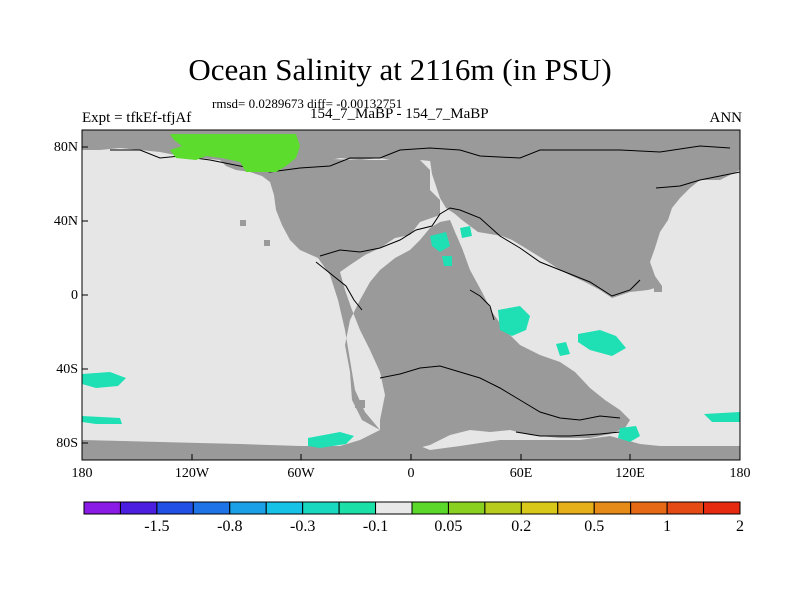 Image resolution: width=800 pixels, height=600 pixels. What do you see at coordinates (740, 473) in the screenshot?
I see `lon-label-180e: 180` at bounding box center [740, 473].